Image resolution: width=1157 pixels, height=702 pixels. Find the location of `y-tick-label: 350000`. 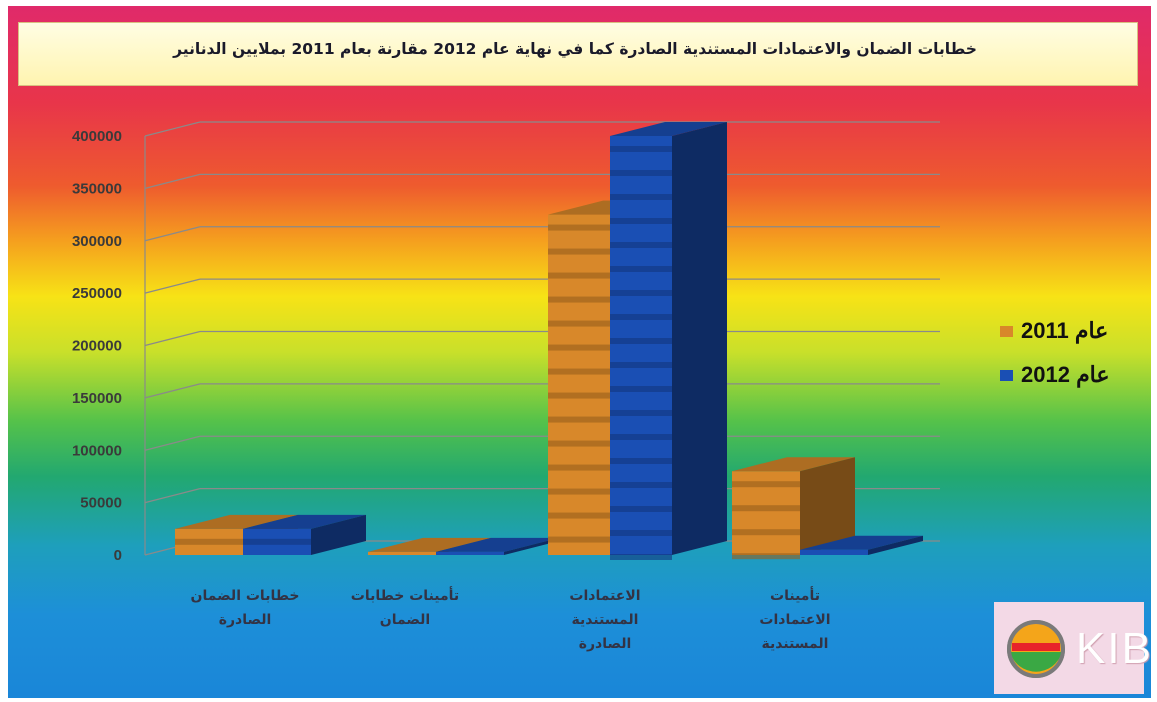

y-tick-label: 350000 is located at coordinates (97, 188).